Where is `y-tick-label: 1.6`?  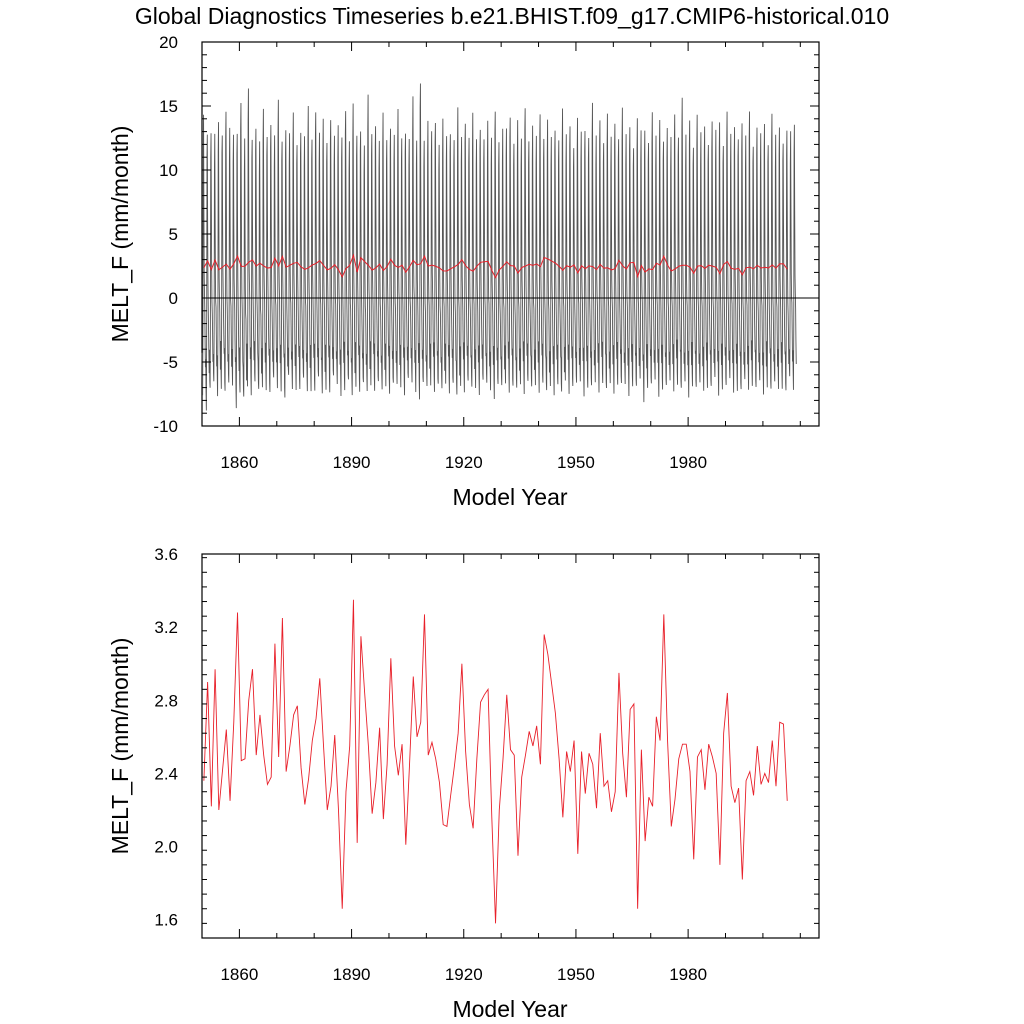 y-tick-label: 1.6 is located at coordinates (166, 920).